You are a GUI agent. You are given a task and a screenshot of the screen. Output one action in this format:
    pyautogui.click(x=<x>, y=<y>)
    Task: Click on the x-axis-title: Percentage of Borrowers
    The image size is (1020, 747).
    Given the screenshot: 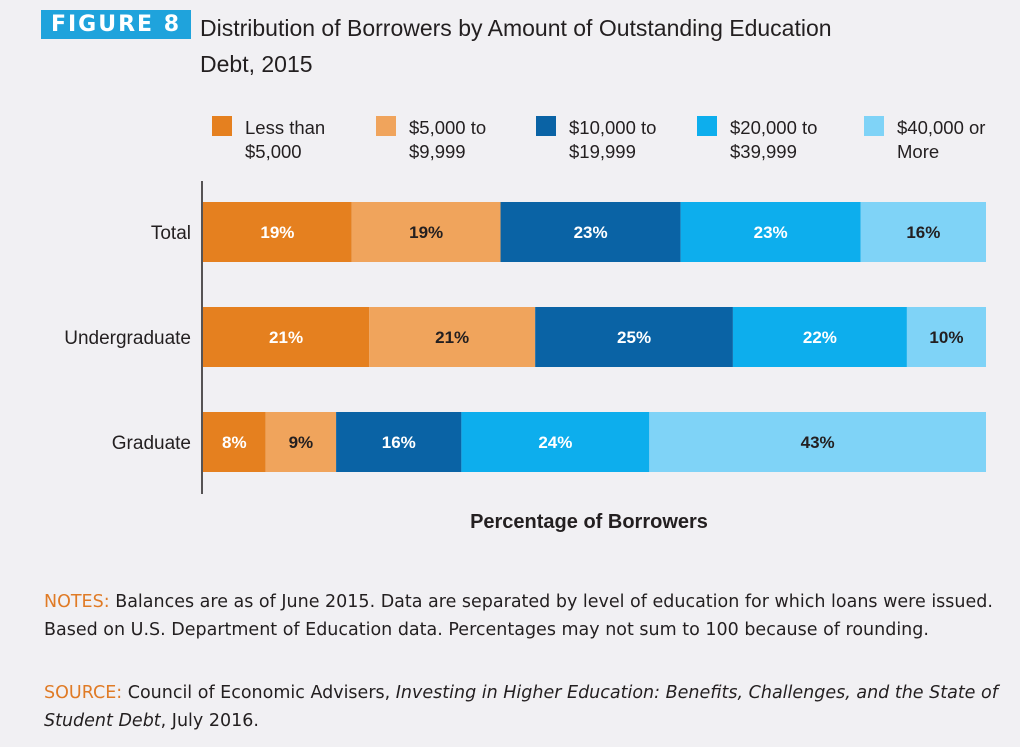 What is the action you would take?
    pyautogui.click(x=589, y=522)
    